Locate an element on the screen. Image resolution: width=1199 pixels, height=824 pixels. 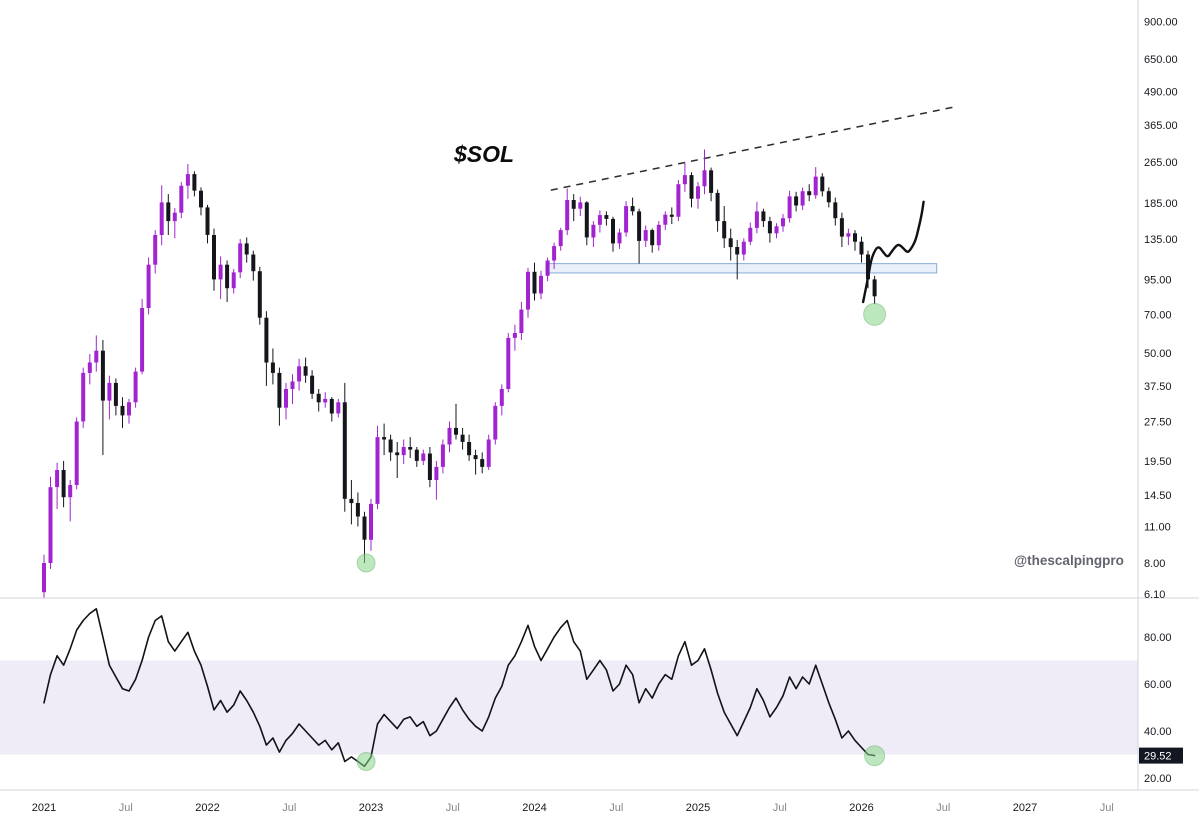
time-axis-tick: 2027 is located at coordinates (1025, 808).